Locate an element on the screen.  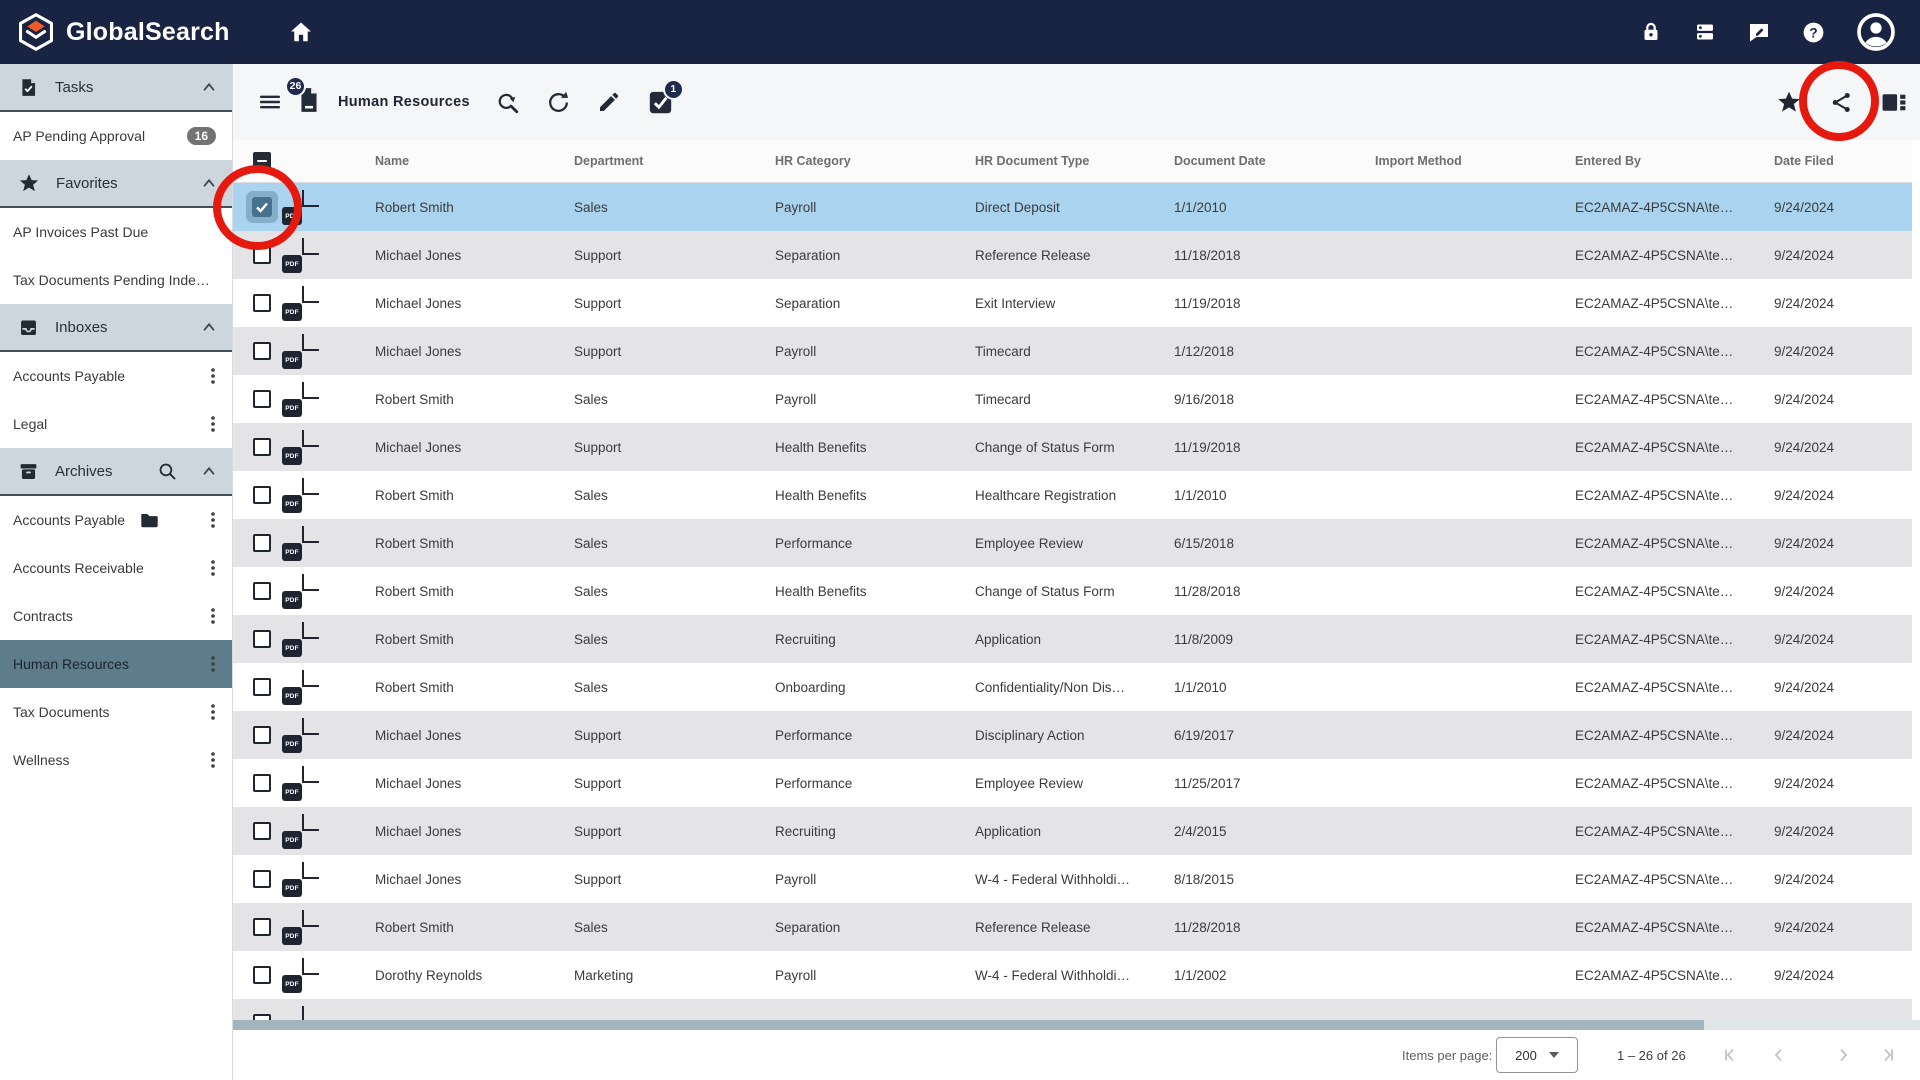
view-column-icon is located at coordinates (1894, 102).